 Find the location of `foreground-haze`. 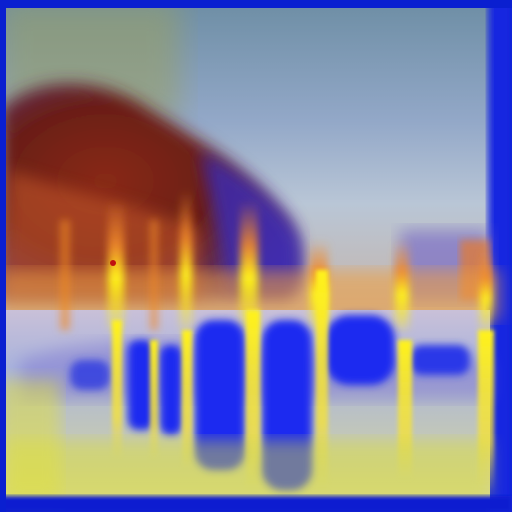

foreground-haze is located at coordinates (248, 470).